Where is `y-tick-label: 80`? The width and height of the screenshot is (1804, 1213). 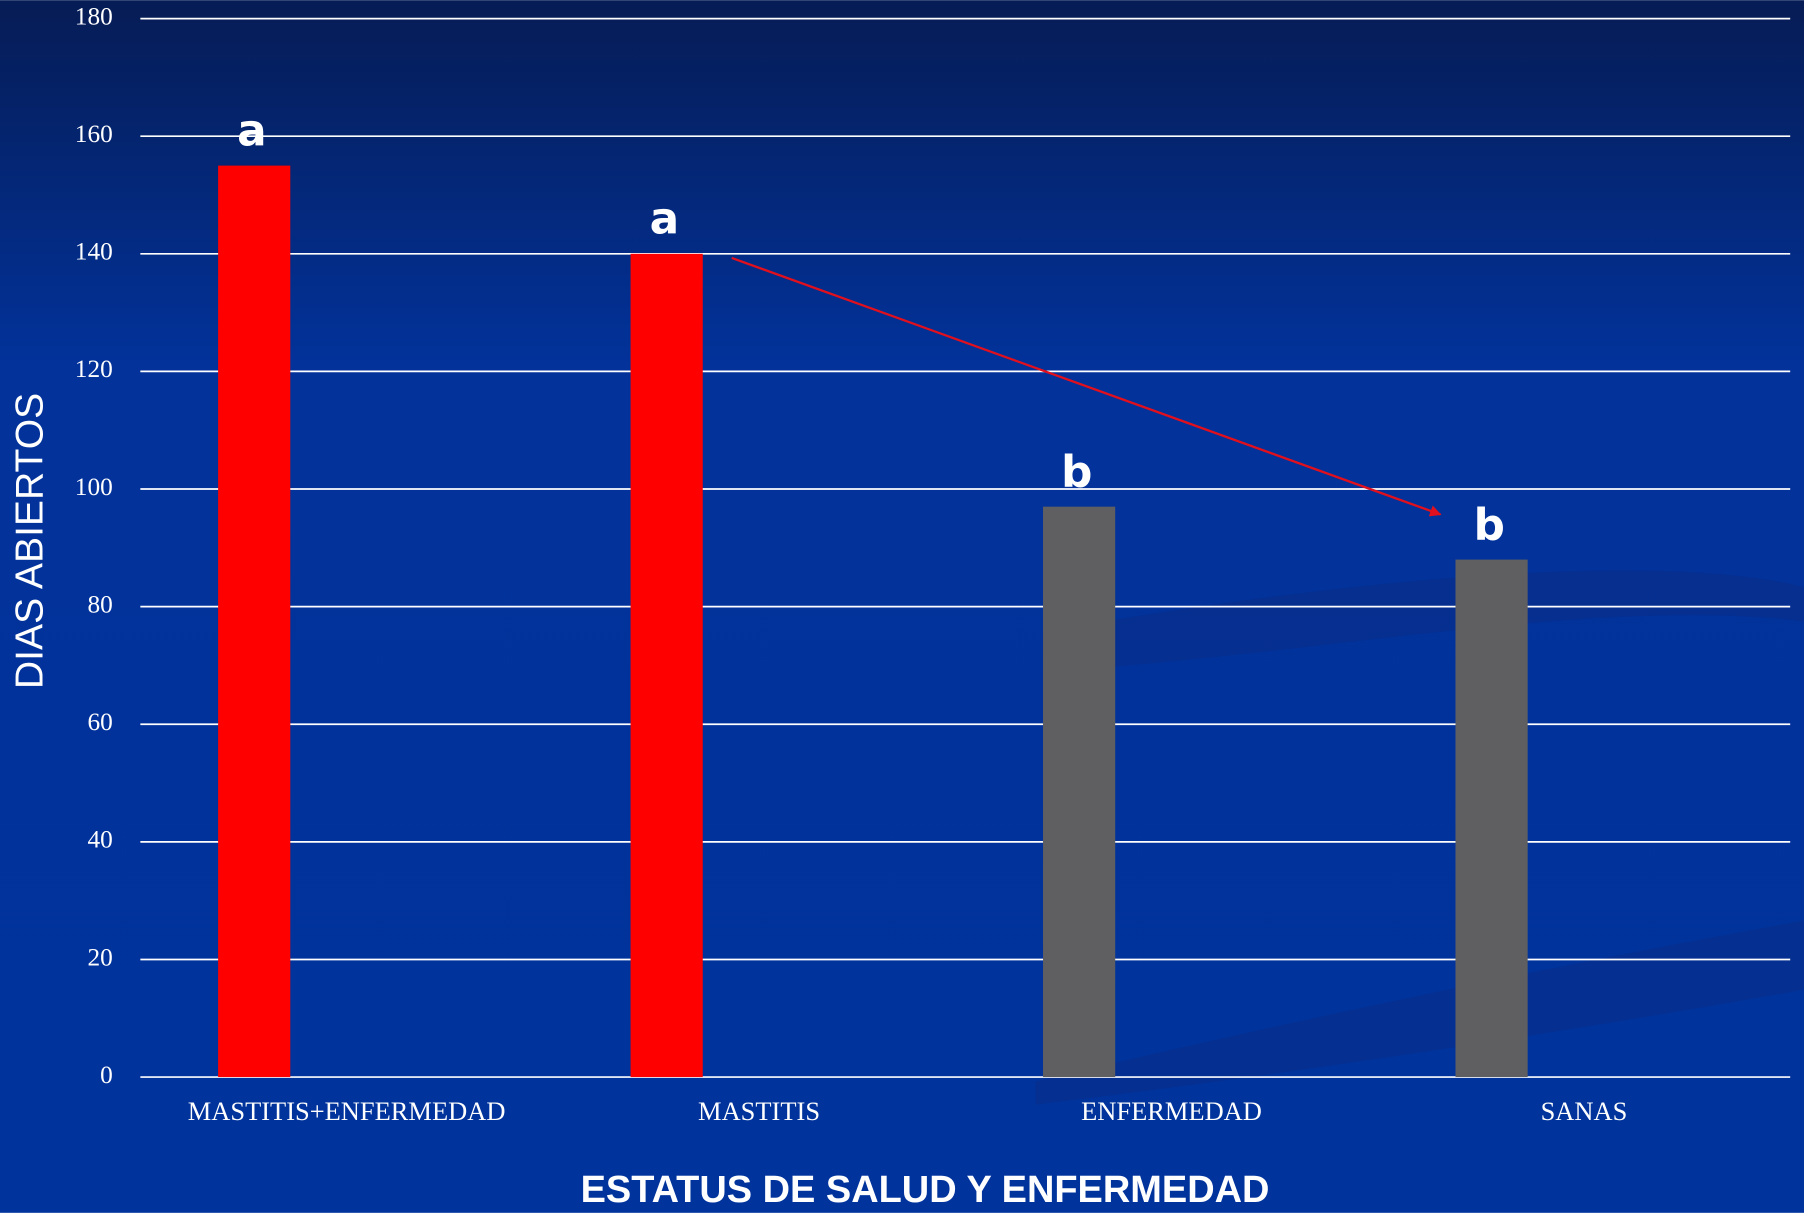
y-tick-label: 80 is located at coordinates (99, 604).